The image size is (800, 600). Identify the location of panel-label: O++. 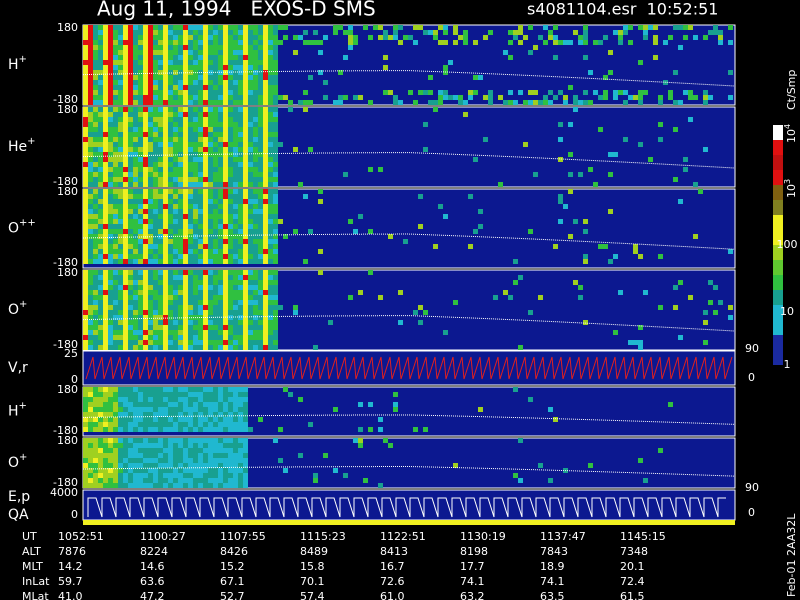
(22, 227).